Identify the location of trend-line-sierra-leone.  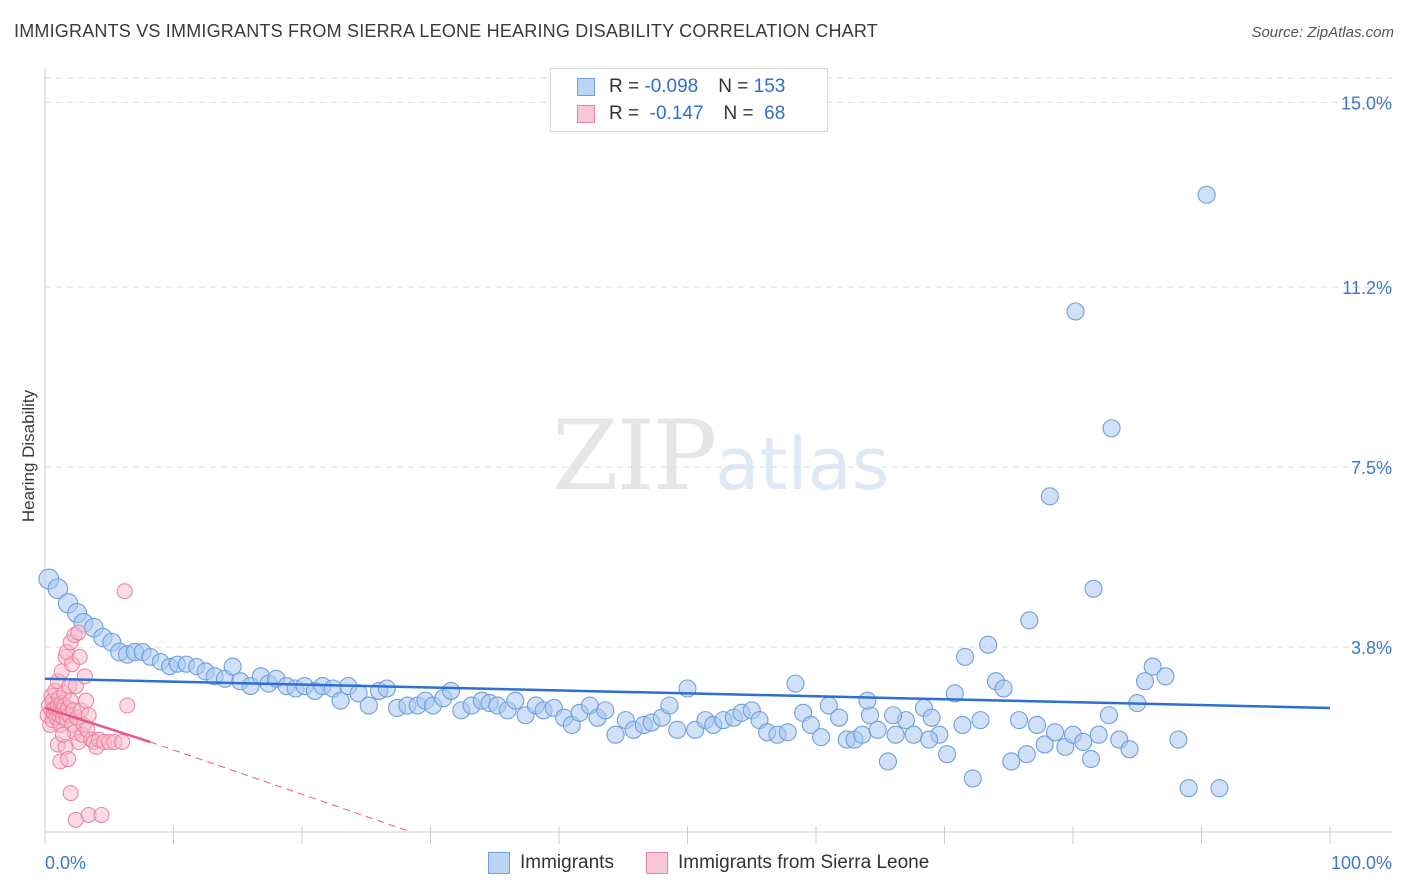
(97, 725).